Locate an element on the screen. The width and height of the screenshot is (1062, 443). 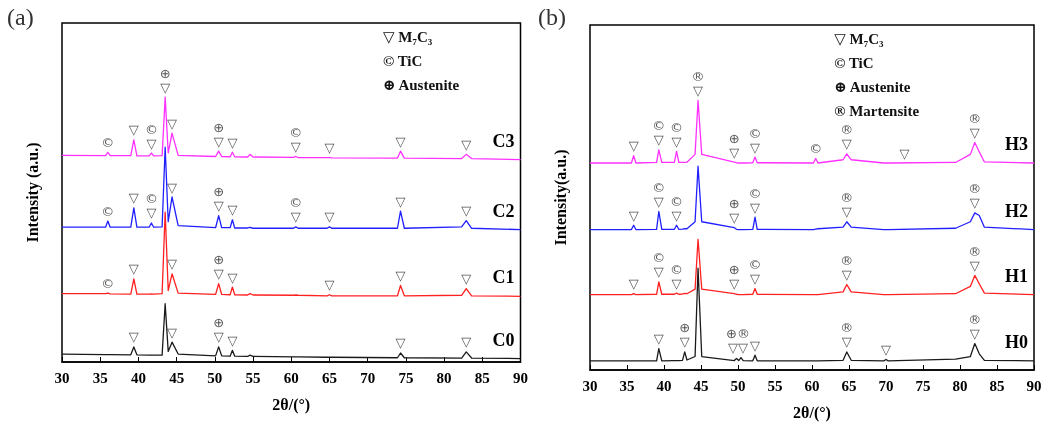
x-axis-title: 2θ/(°) is located at coordinates (812, 412).